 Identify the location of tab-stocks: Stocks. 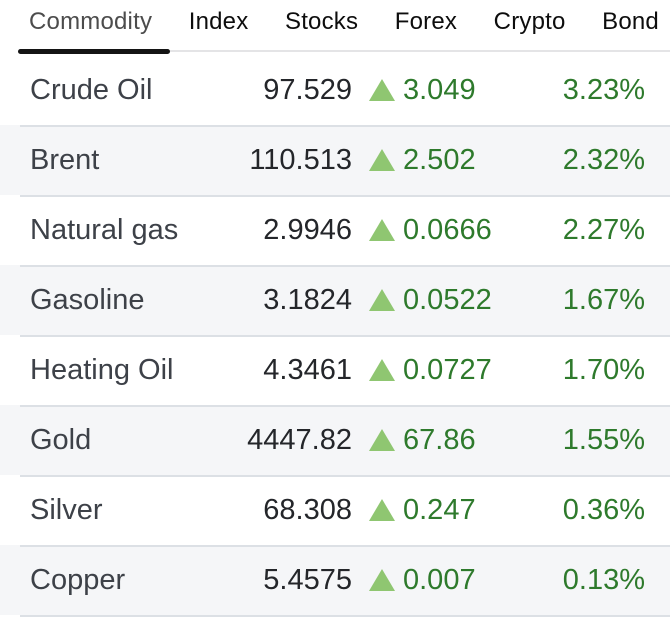
(321, 21).